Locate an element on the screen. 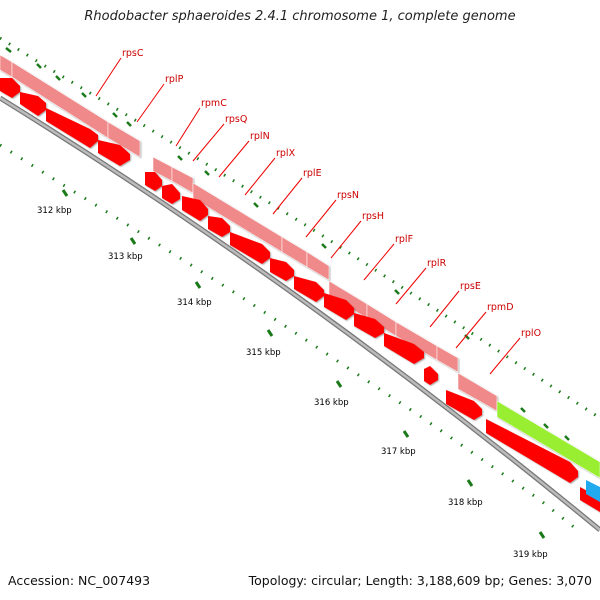 The width and height of the screenshot is (600, 600). accession-text: Accession: NC_007493 is located at coordinates (79, 580).